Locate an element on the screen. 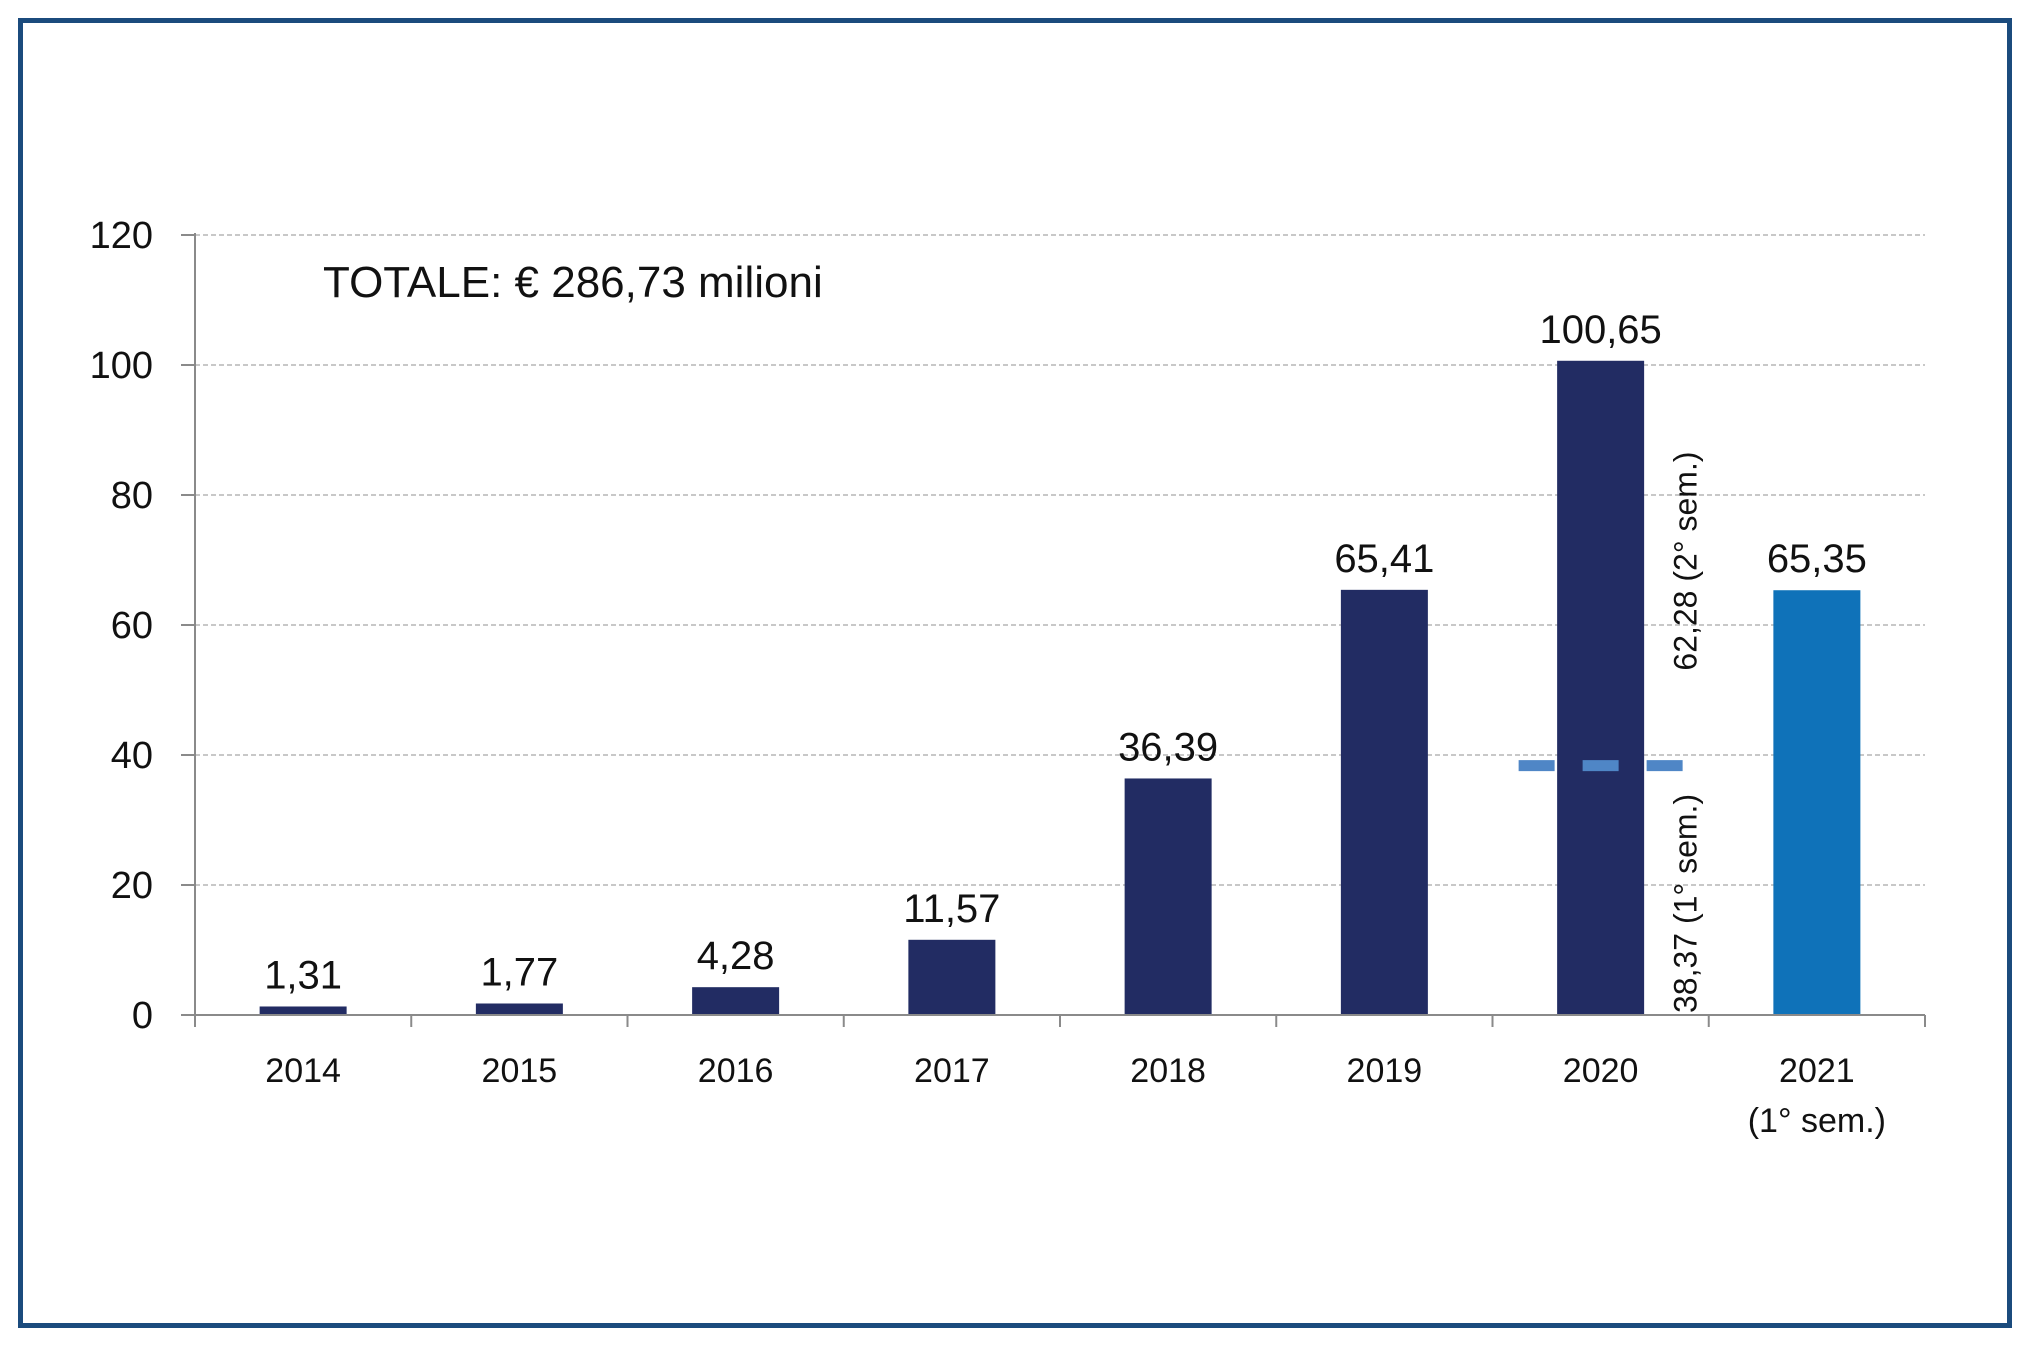 The height and width of the screenshot is (1348, 2036). y-tick-label: 80 is located at coordinates (132, 496).